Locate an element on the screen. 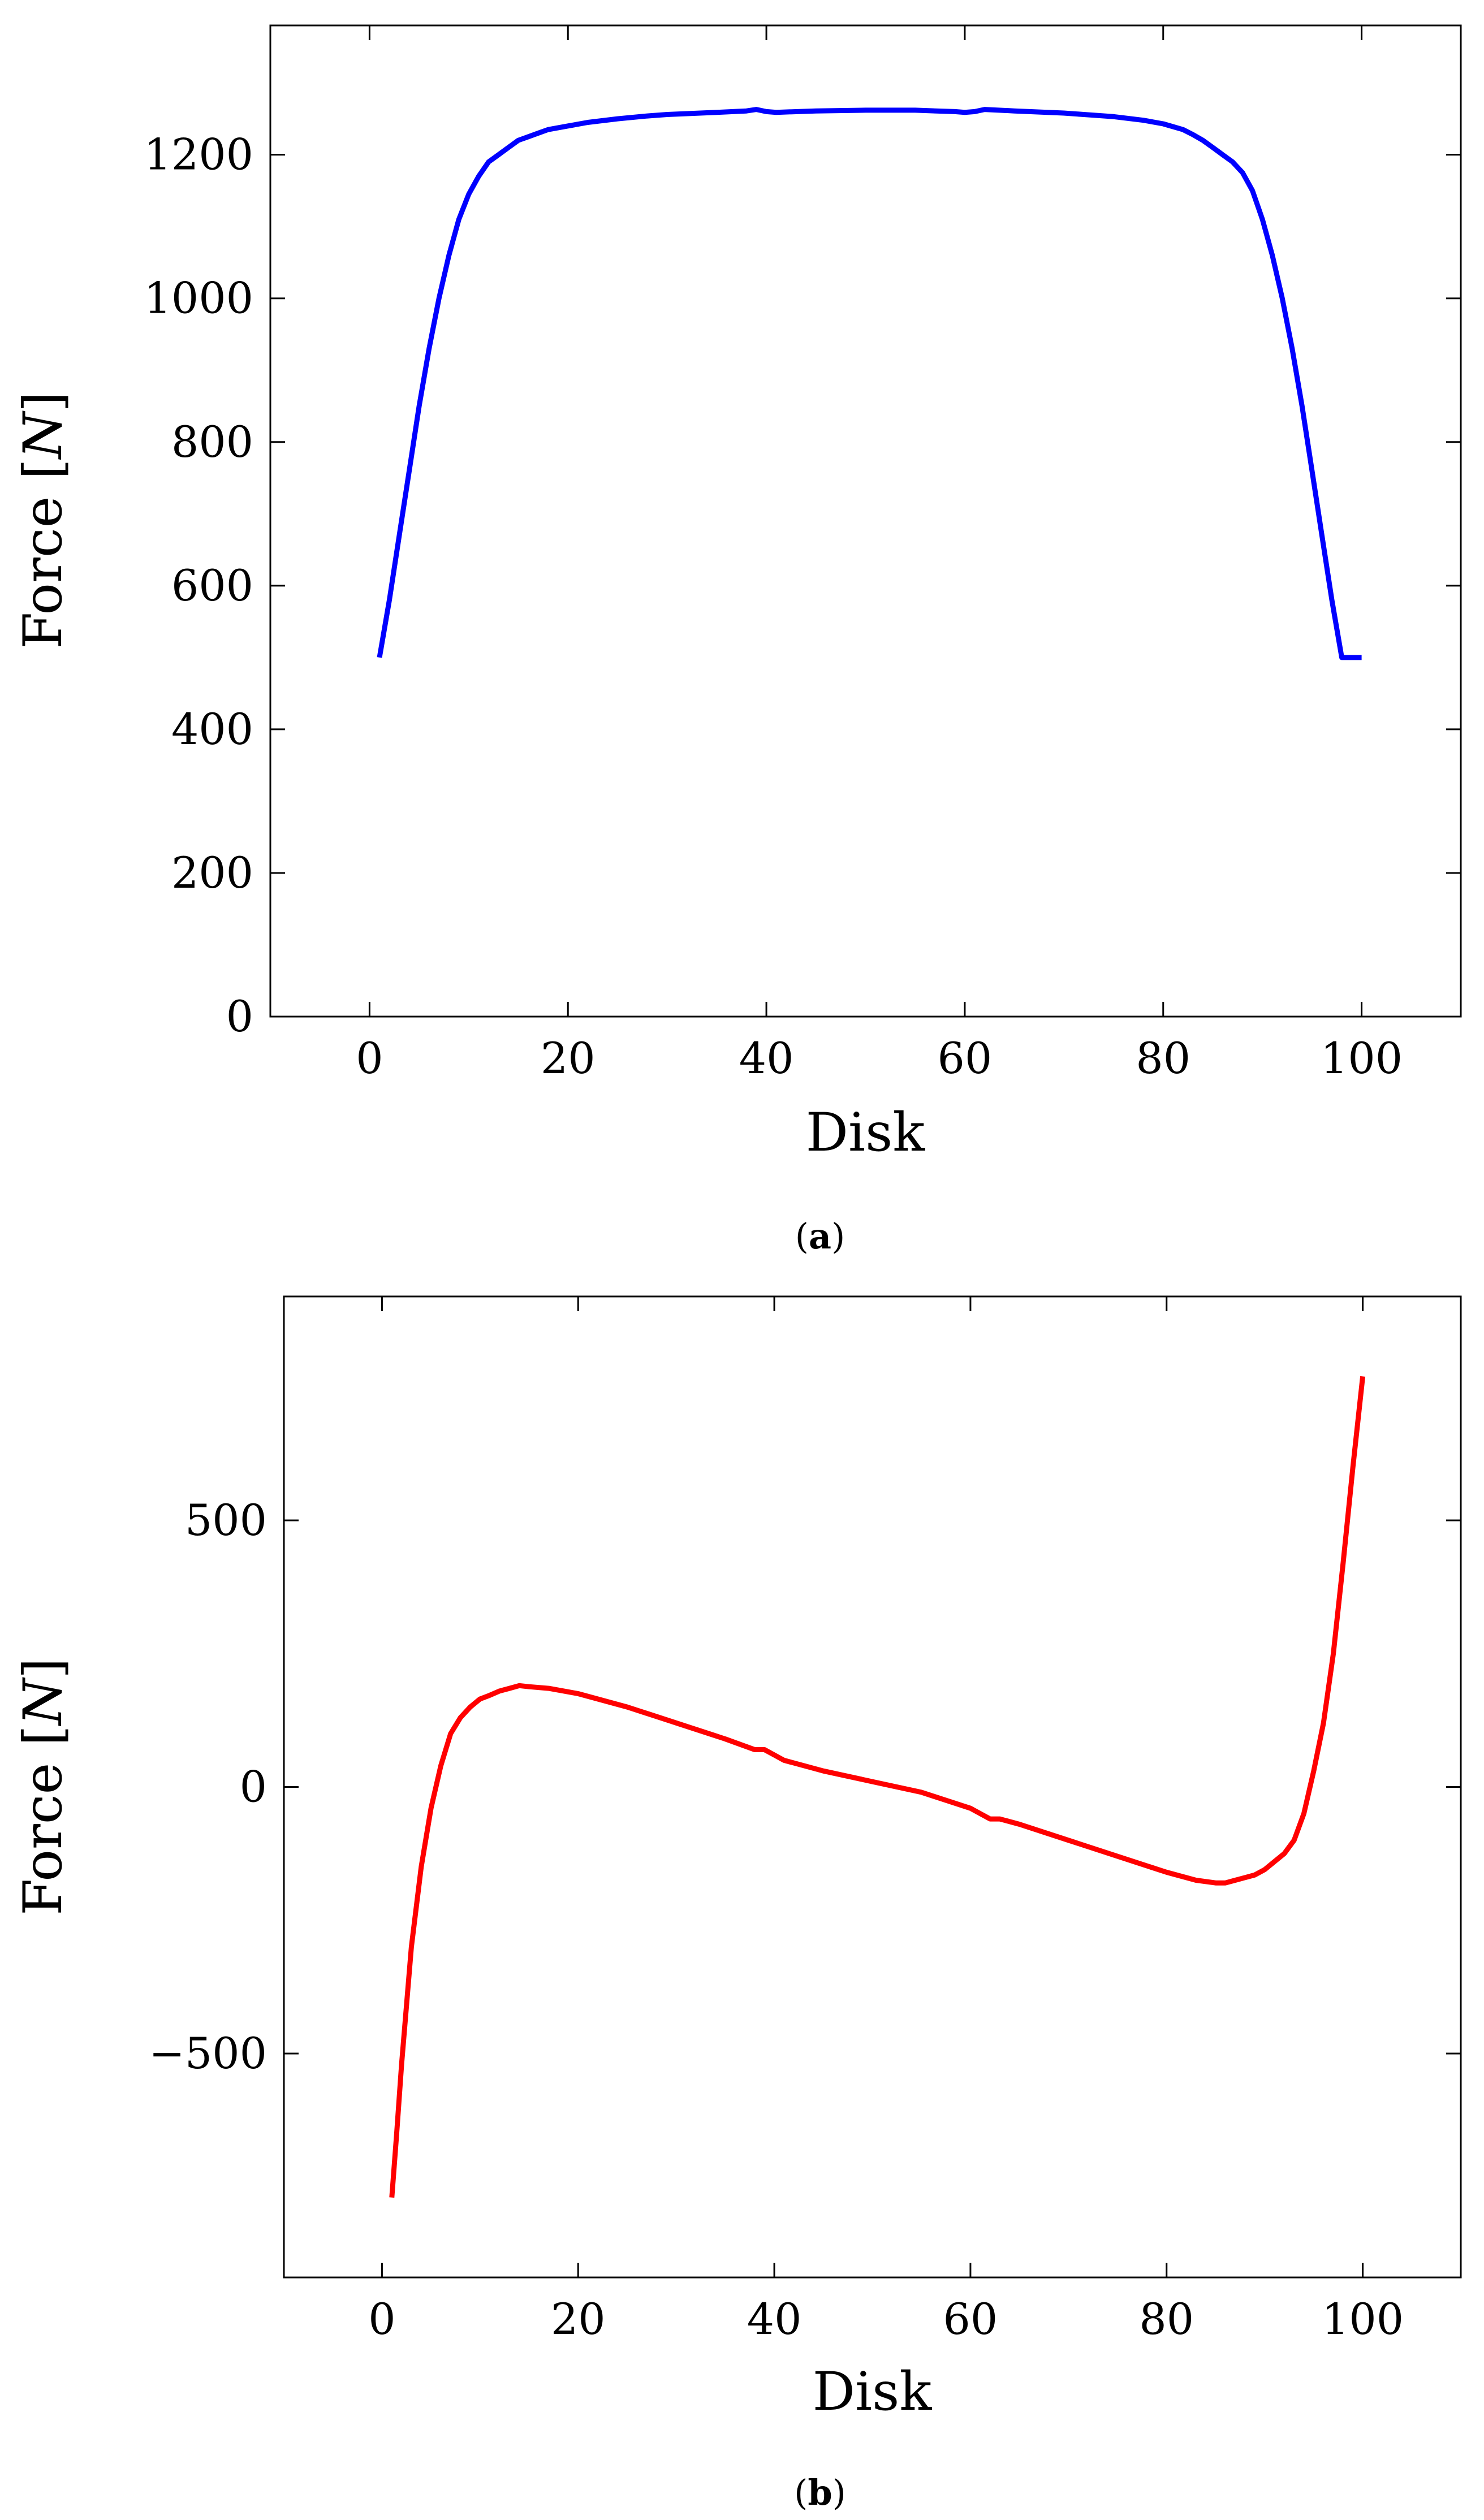  caption-letter: b is located at coordinates (820, 2492).